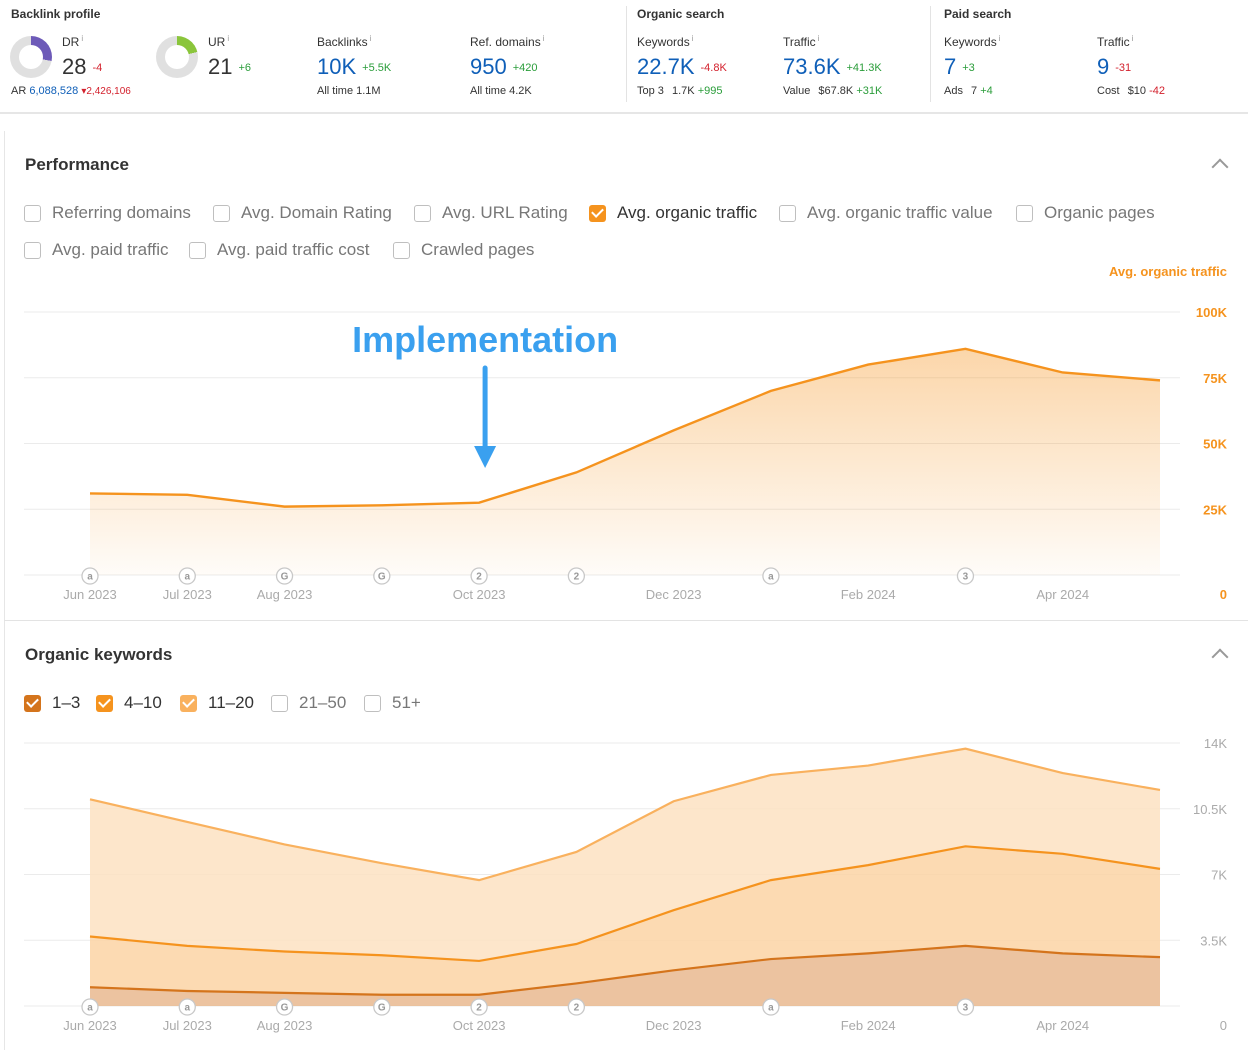 This screenshot has height=1050, width=1248. I want to click on paid-traffic-label: Traffic i, so click(1115, 41).